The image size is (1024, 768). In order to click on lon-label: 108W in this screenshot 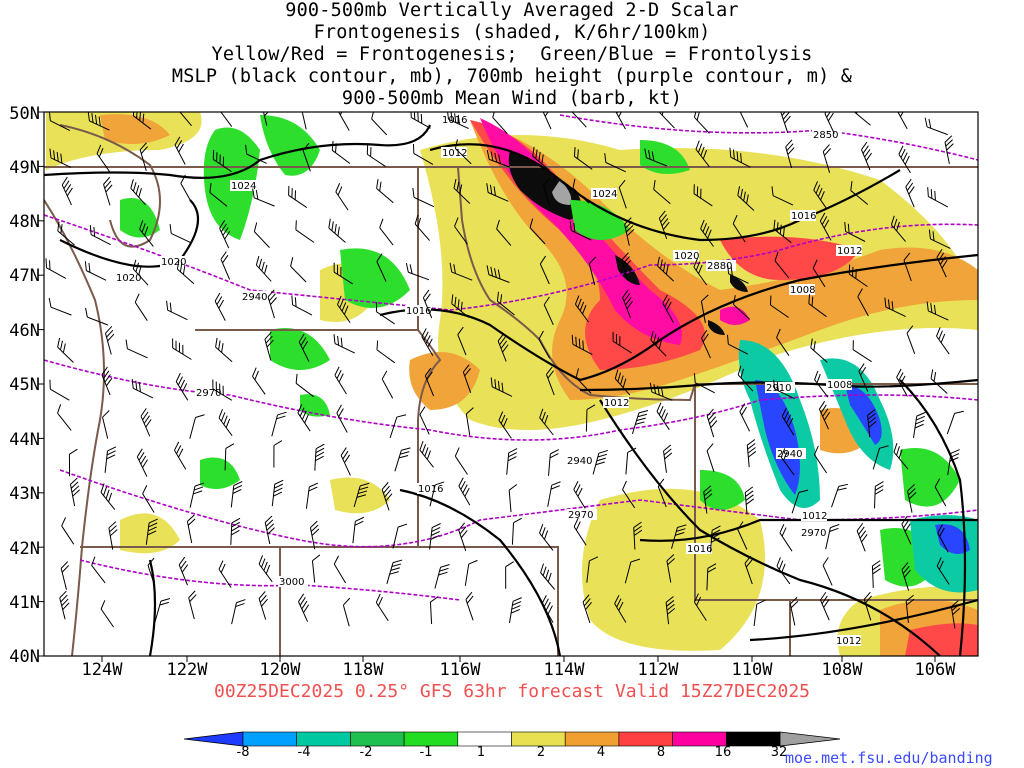, I will do `click(842, 670)`.